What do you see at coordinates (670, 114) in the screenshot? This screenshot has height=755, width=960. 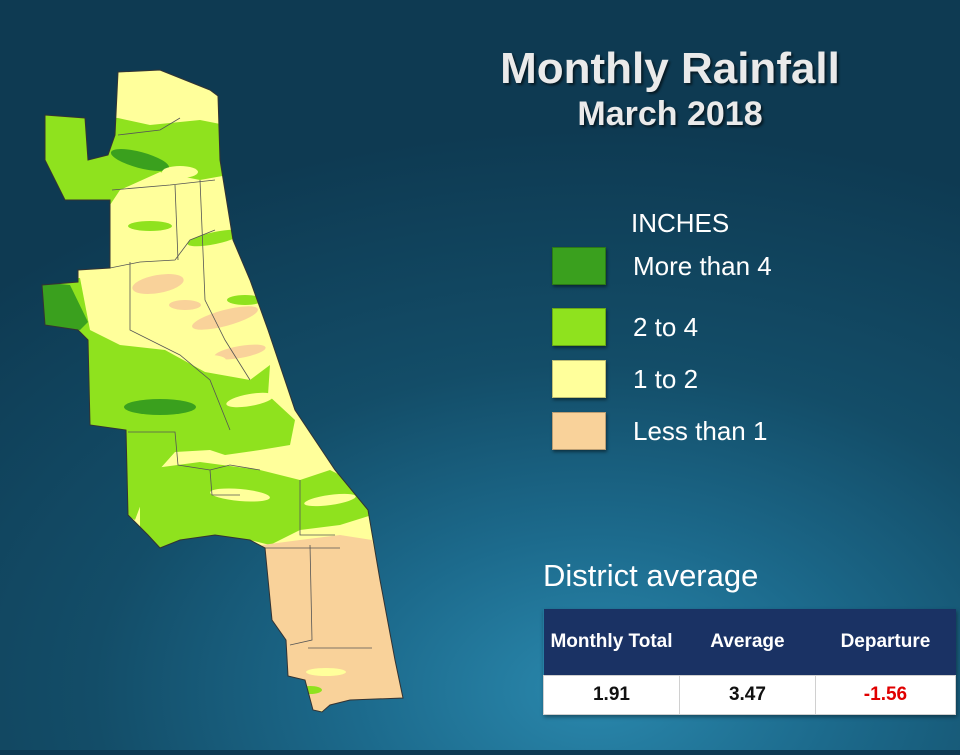 I see `map-subtitle: March 2018` at bounding box center [670, 114].